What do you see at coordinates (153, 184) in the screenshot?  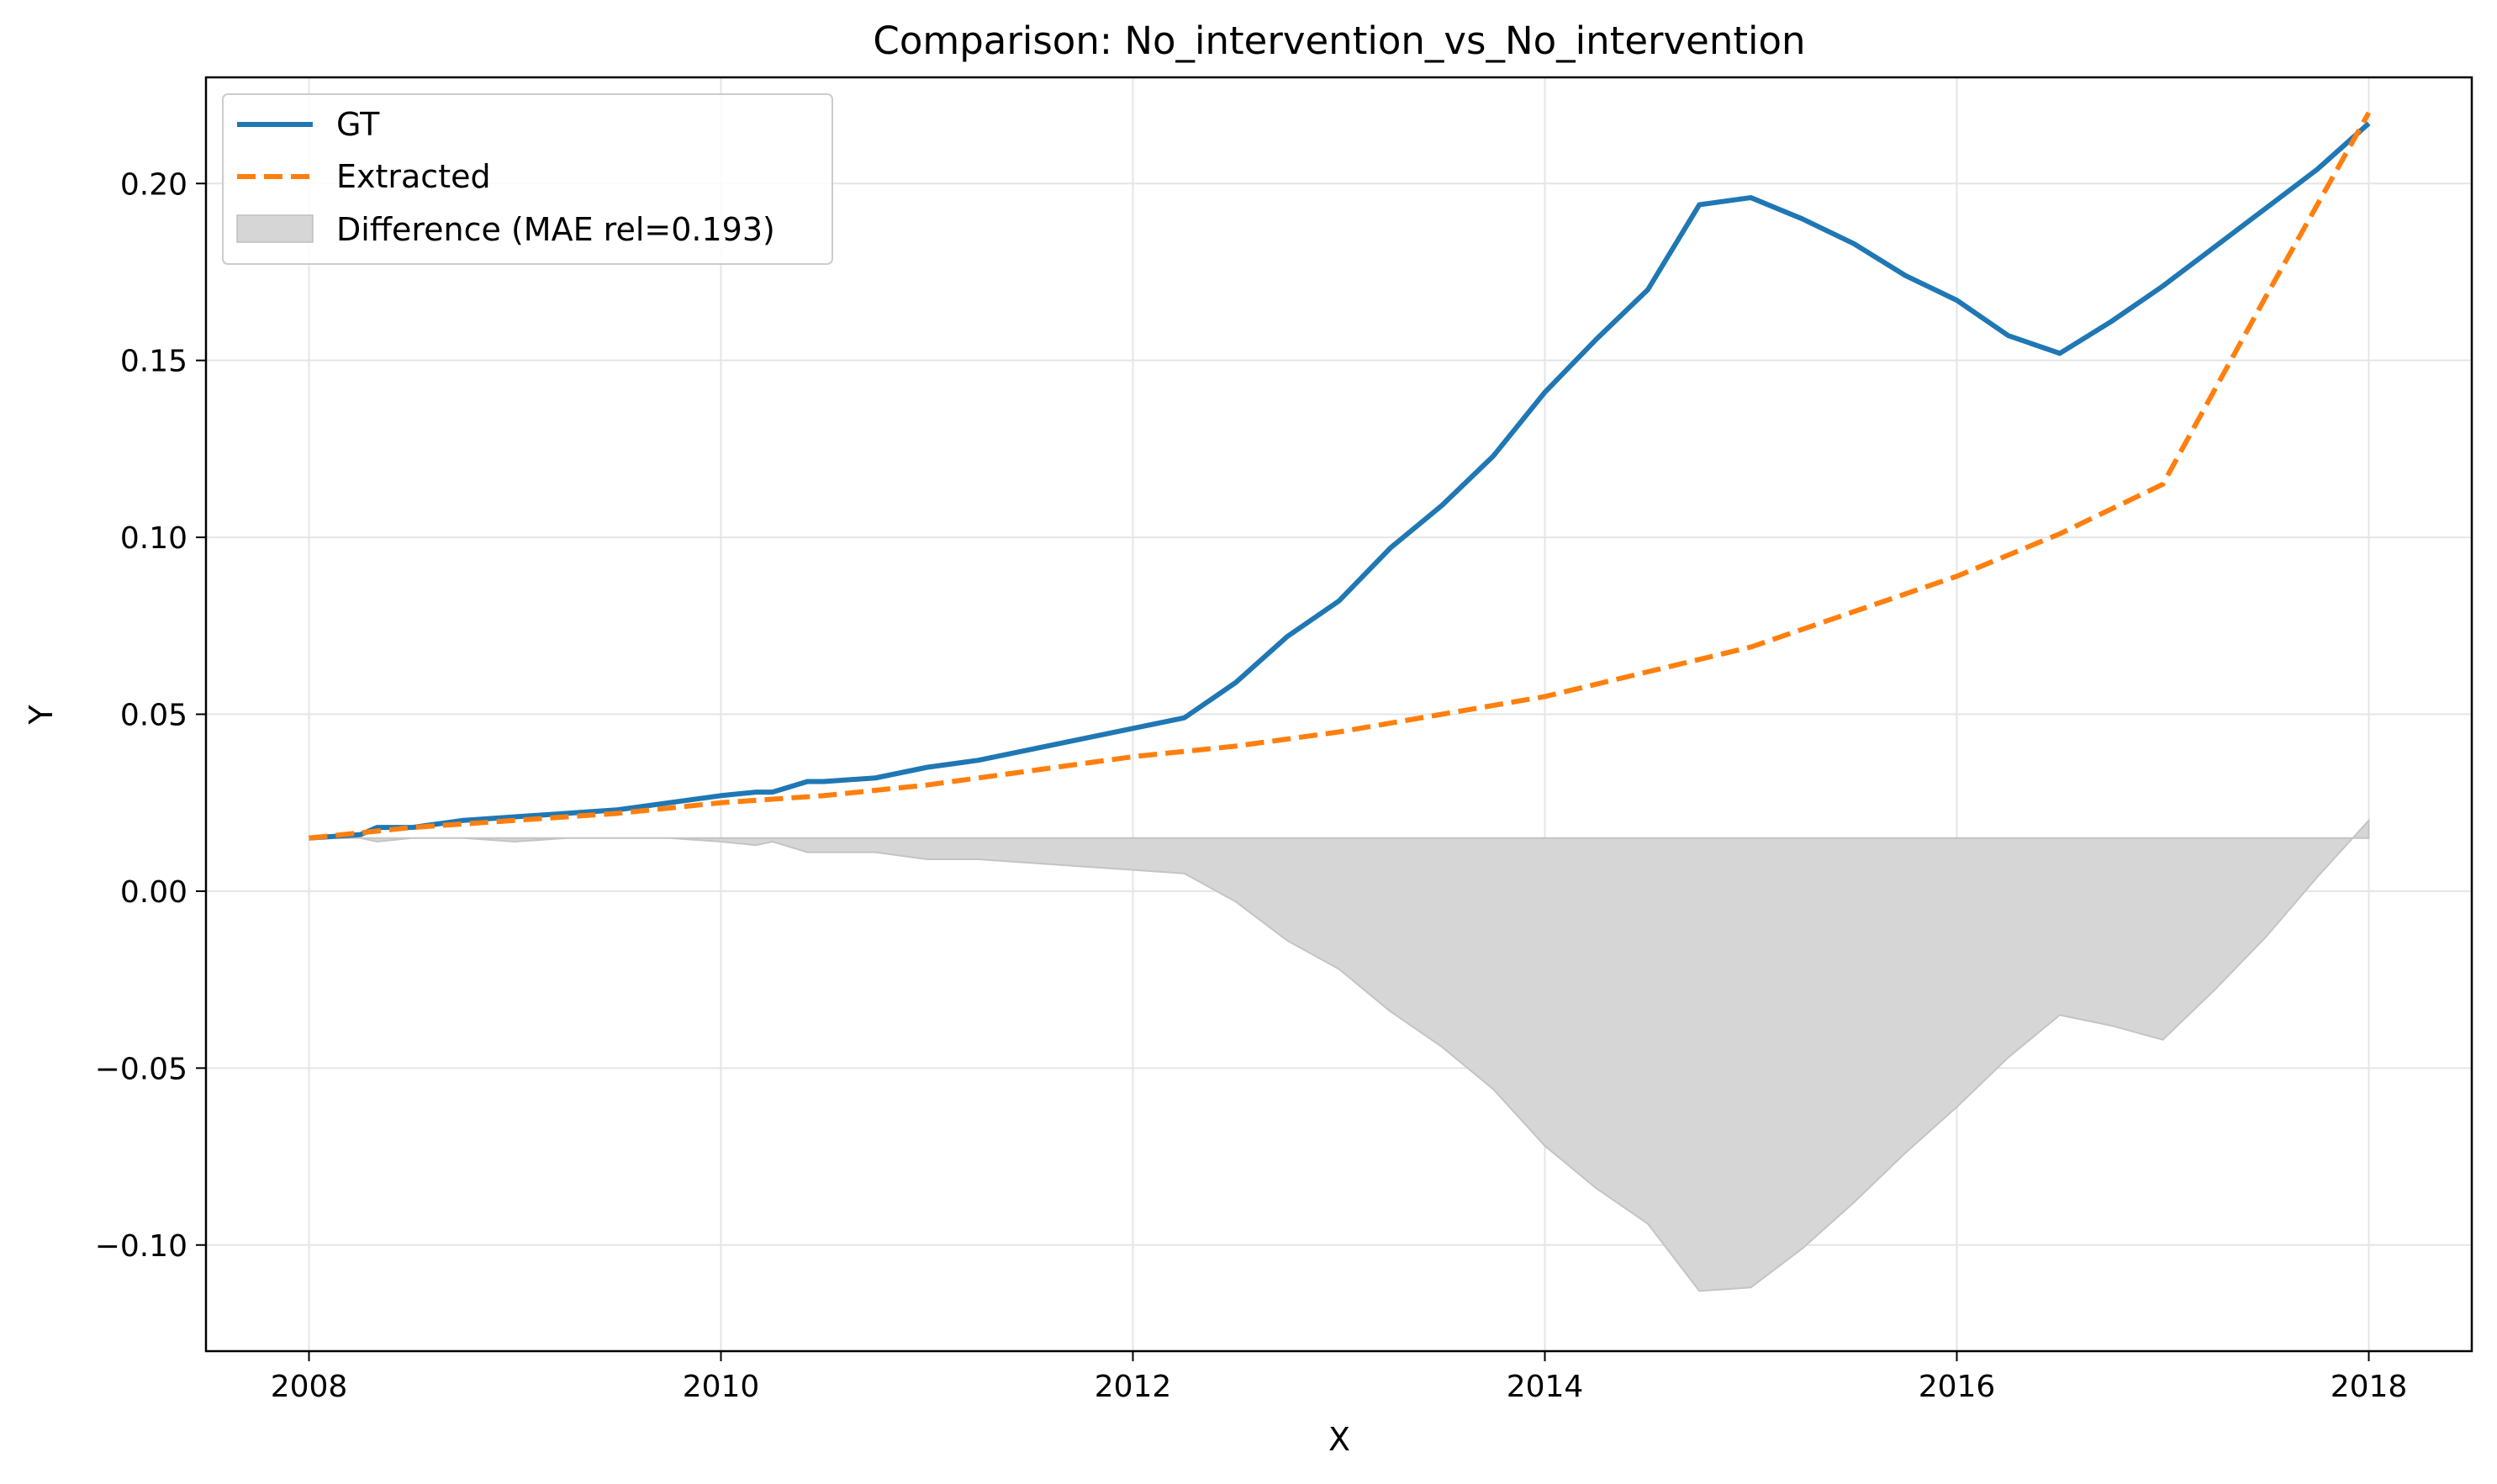 I see `y-tick-label: 0.20` at bounding box center [153, 184].